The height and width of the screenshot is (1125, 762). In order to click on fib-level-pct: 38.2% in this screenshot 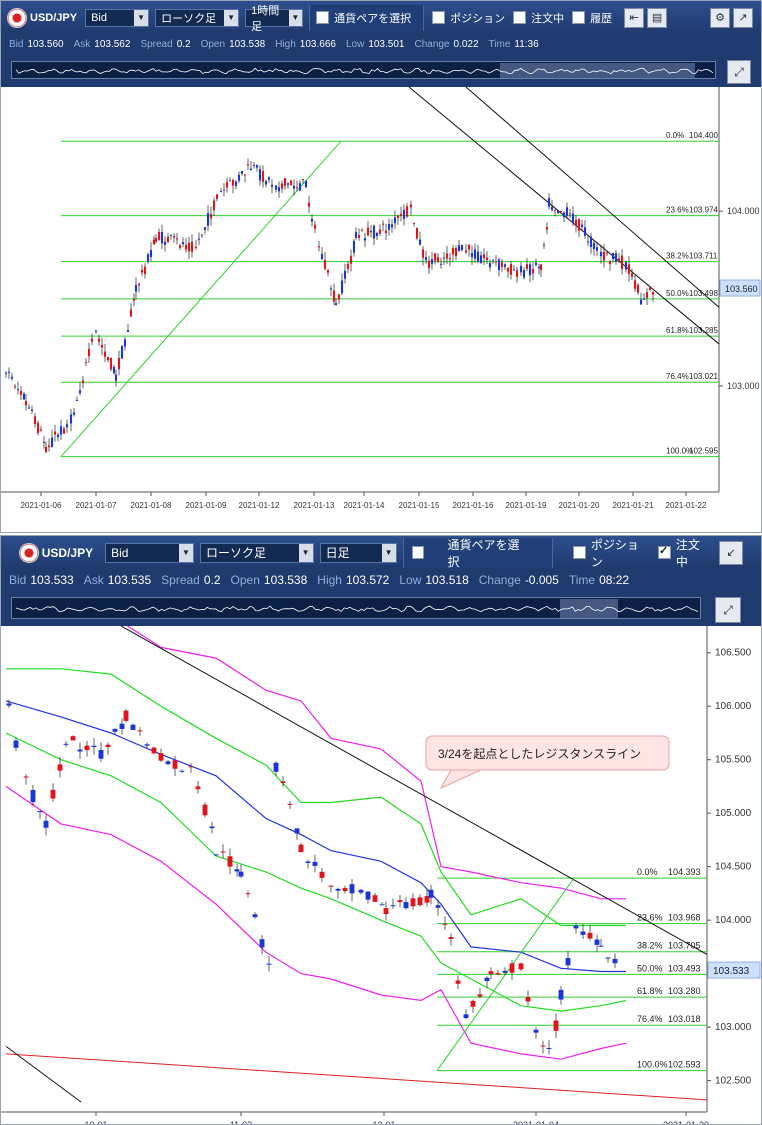, I will do `click(677, 256)`.